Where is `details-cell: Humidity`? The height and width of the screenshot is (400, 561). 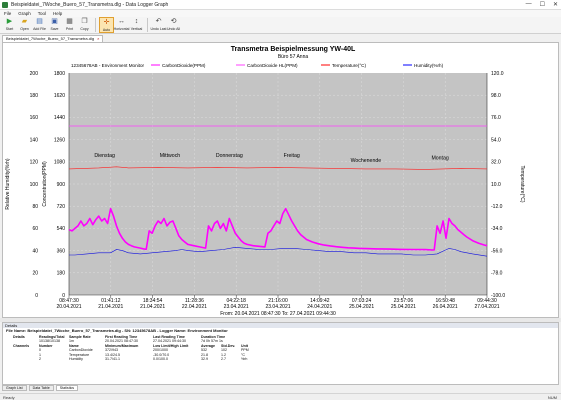
details-cell: Humidity is located at coordinates (76, 358).